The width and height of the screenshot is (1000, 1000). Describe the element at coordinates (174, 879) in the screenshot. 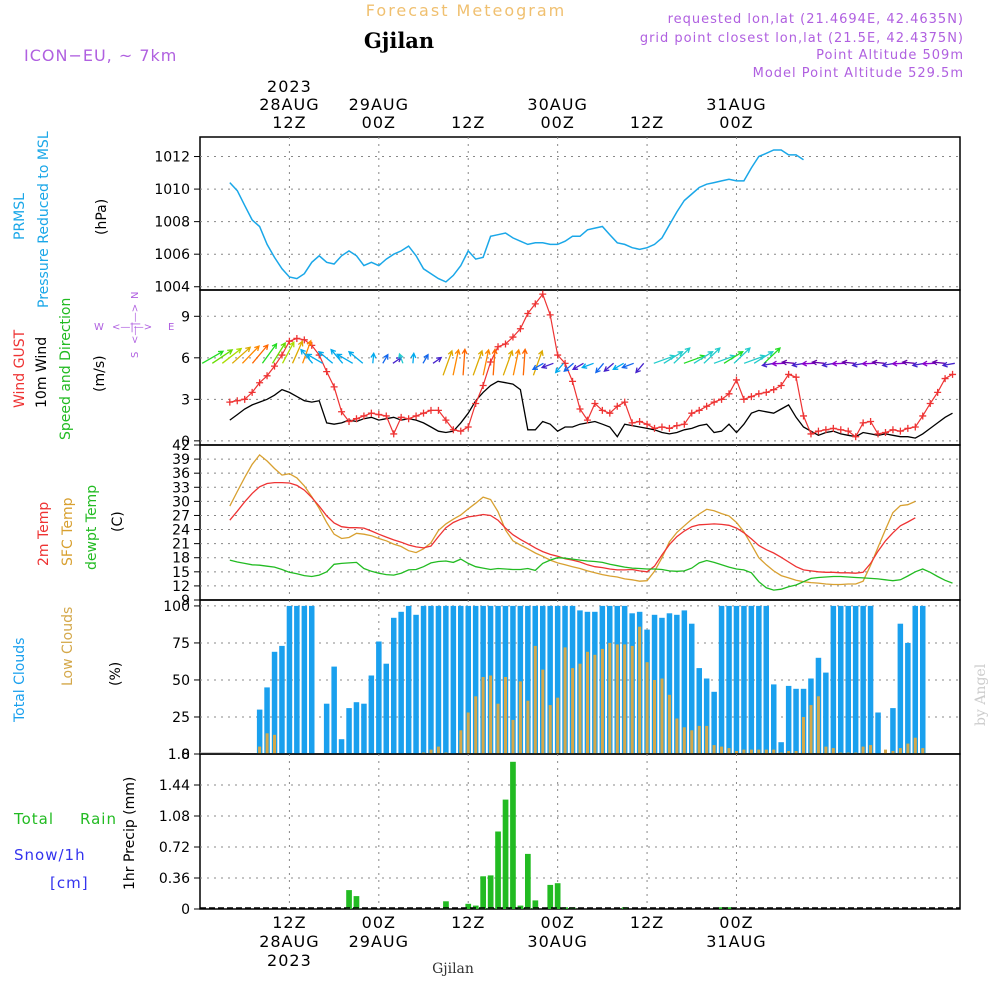

I see `ytick-label: 0.36` at that location.